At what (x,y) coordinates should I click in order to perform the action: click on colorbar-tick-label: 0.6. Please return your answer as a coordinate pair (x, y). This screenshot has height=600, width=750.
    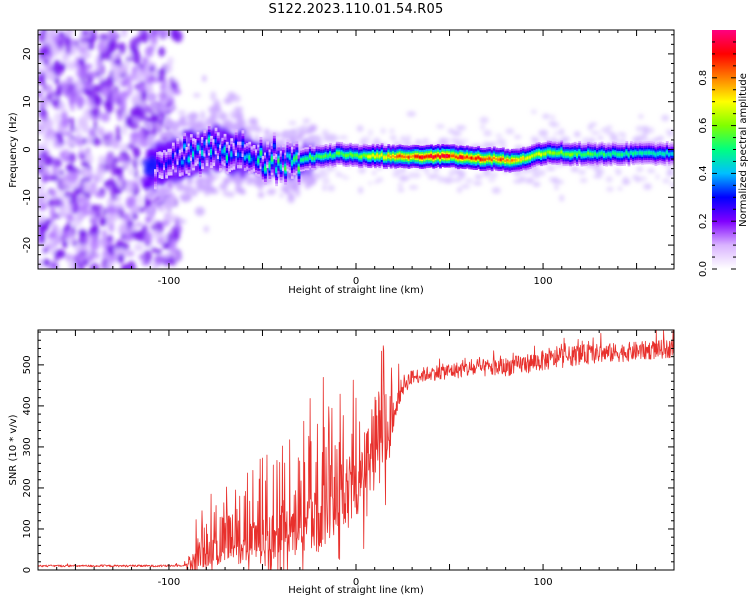
    Looking at the image, I should click on (703, 126).